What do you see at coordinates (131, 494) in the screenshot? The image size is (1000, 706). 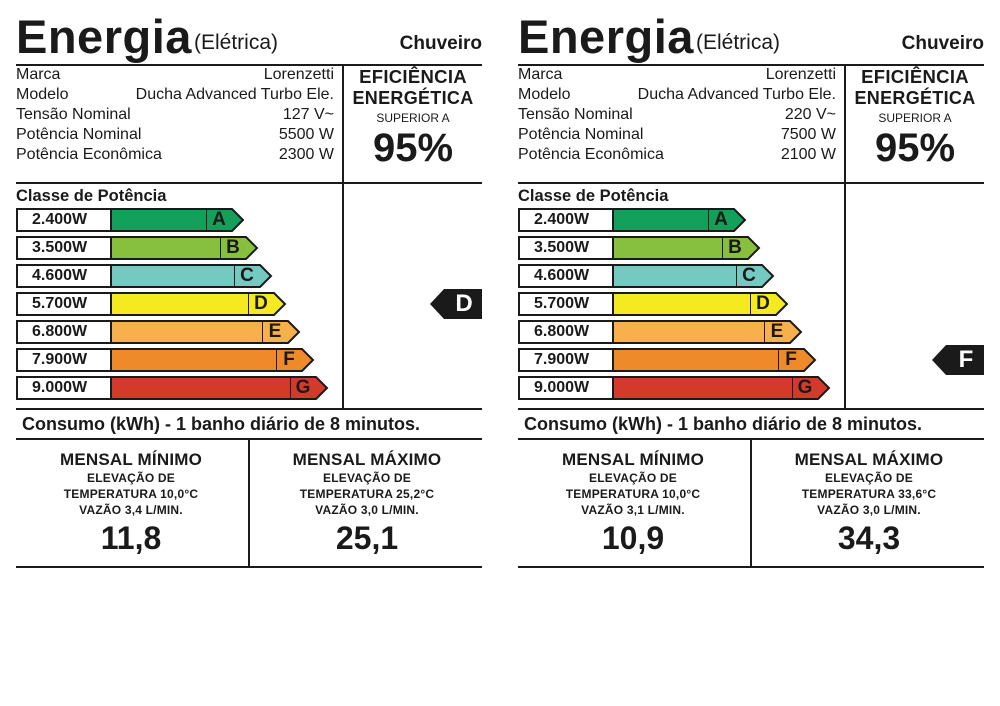 I see `monthly-line2: TEMPERATURA 10,0°C` at bounding box center [131, 494].